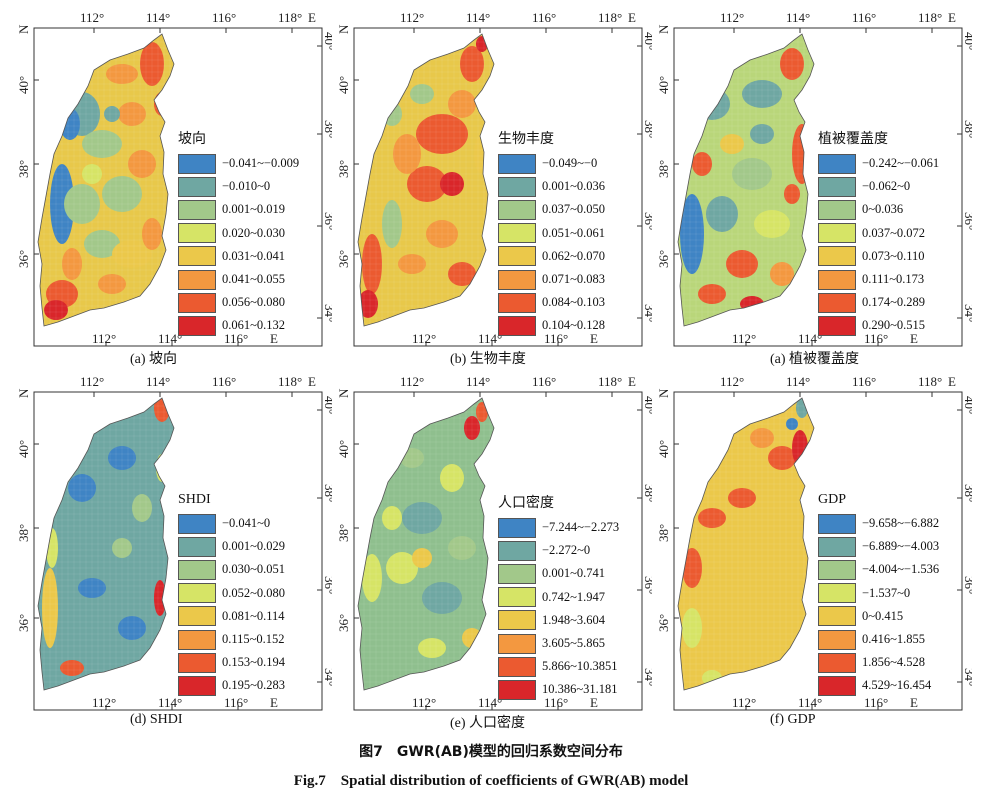 This screenshot has width=982, height=795. I want to click on bottom-tick-label: 116°, so click(236, 702).